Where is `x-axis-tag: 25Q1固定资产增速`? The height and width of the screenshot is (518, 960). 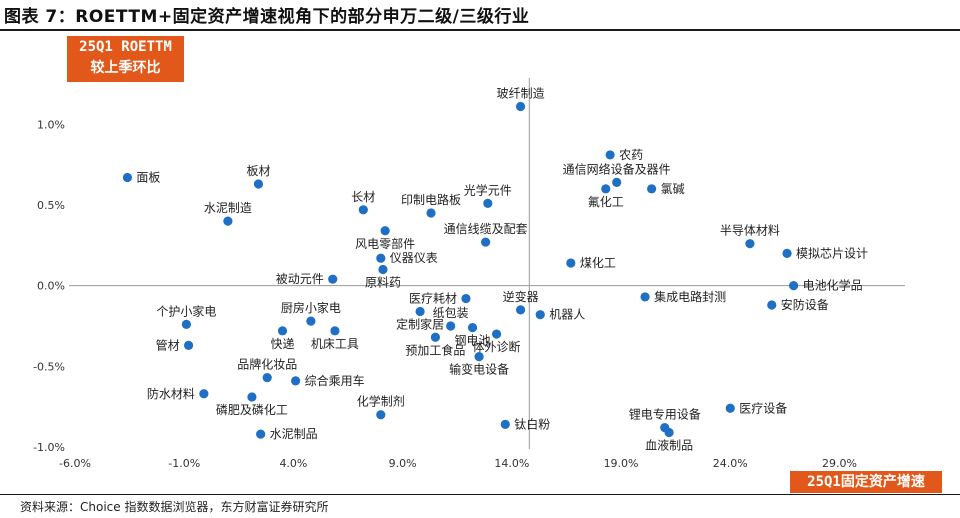
x-axis-tag: 25Q1固定资产增速 is located at coordinates (866, 482).